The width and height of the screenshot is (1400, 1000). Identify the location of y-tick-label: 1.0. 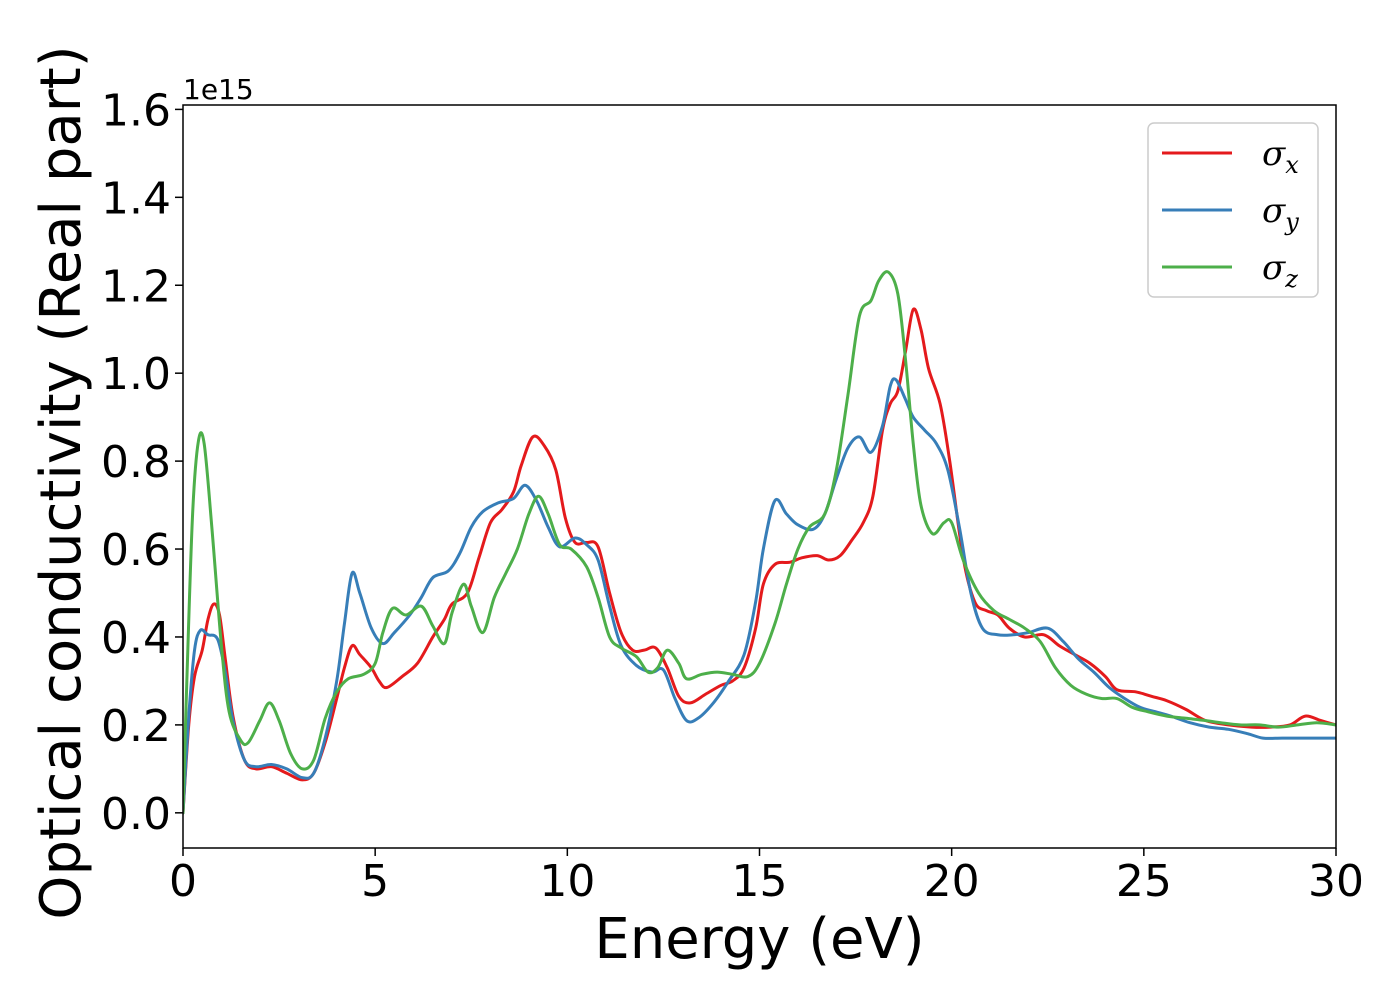
(136, 374).